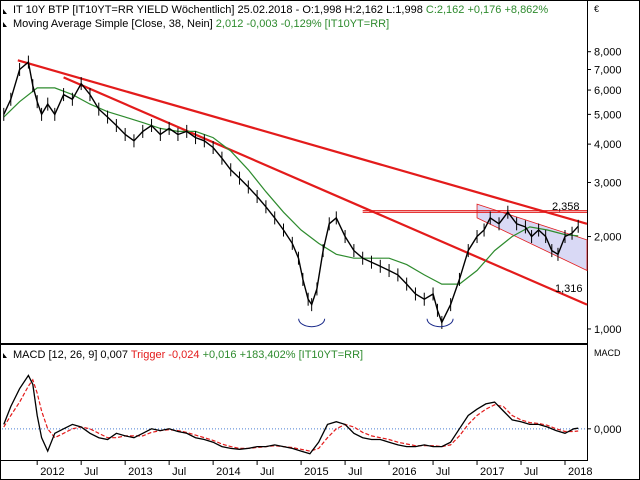 This screenshot has height=480, width=640. What do you see at coordinates (566, 207) in the screenshot?
I see `upper-level-label: 2,358` at bounding box center [566, 207].